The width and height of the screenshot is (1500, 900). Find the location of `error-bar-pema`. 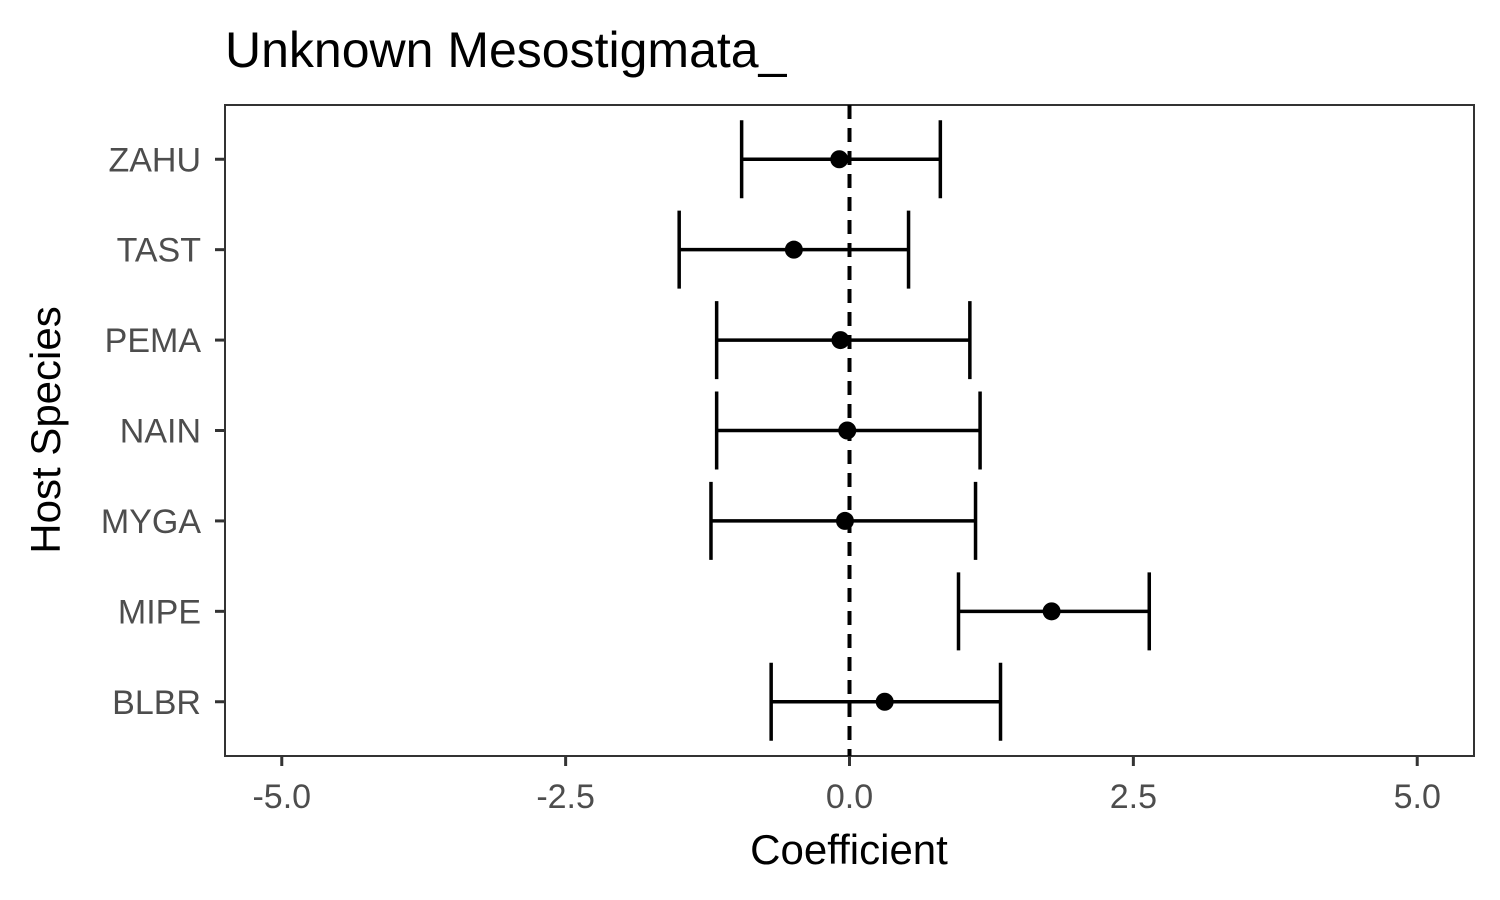

error-bar-pema is located at coordinates (843, 340).